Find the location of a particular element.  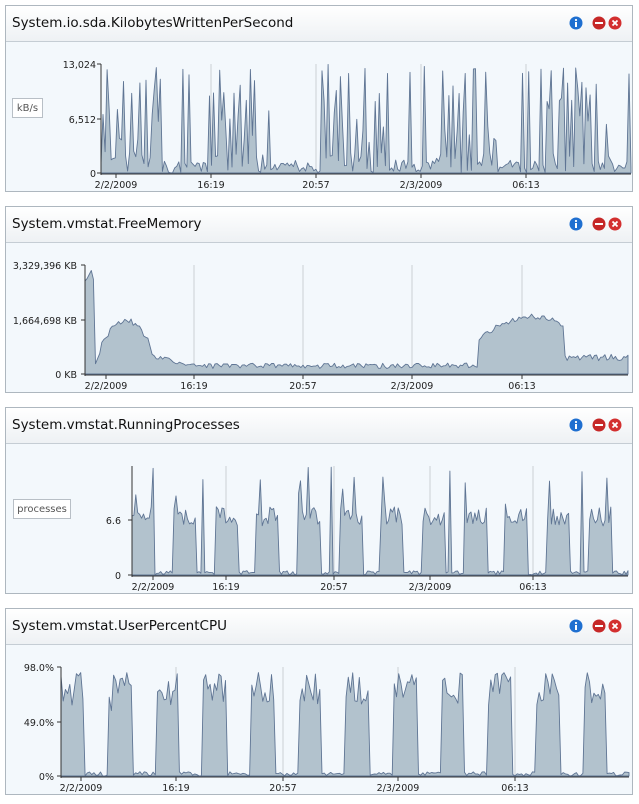

y-tick-label: 0 KB is located at coordinates (66, 375).